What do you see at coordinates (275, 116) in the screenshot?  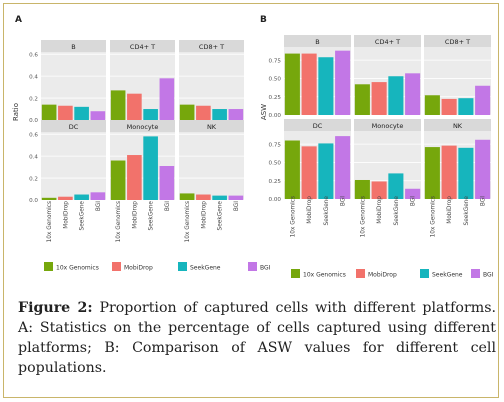 I see `y-tick-label: 0.00` at bounding box center [275, 116].